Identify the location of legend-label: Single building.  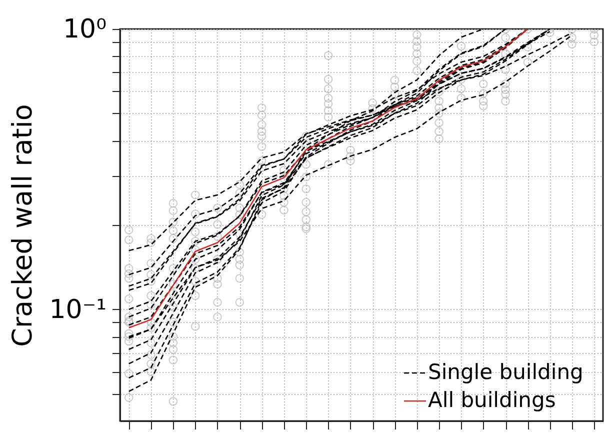
(506, 372).